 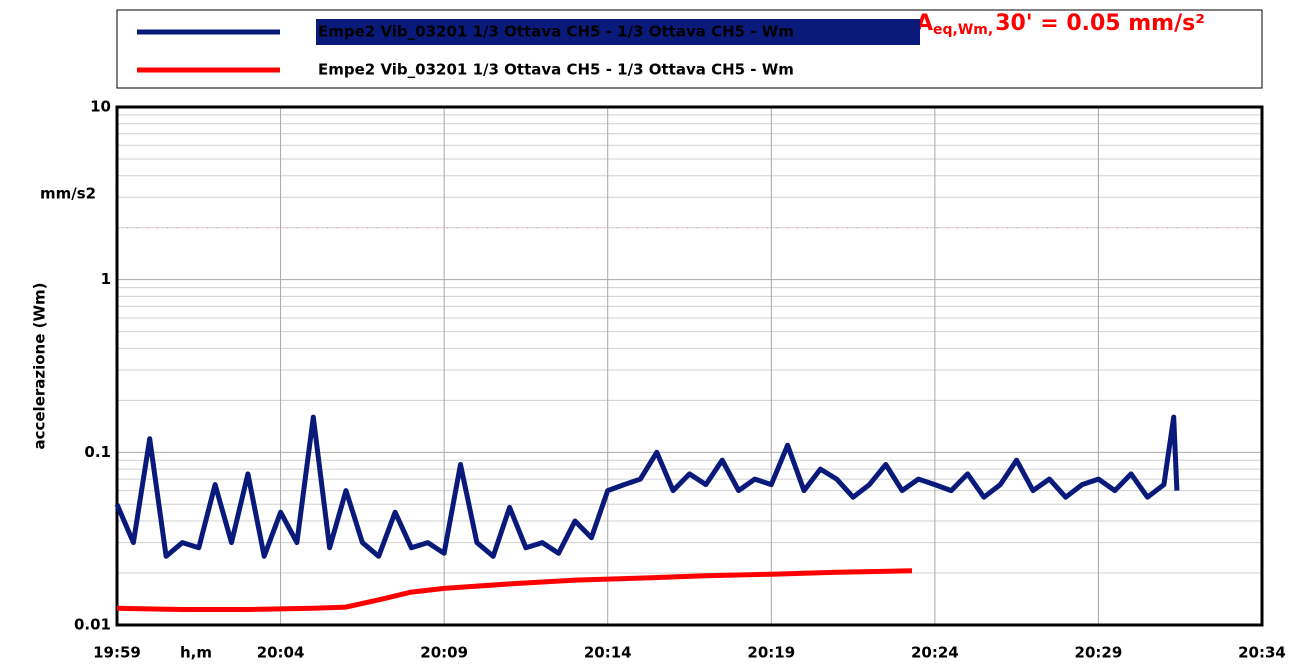 What do you see at coordinates (1262, 653) in the screenshot?
I see `x-tick-label: 20:34` at bounding box center [1262, 653].